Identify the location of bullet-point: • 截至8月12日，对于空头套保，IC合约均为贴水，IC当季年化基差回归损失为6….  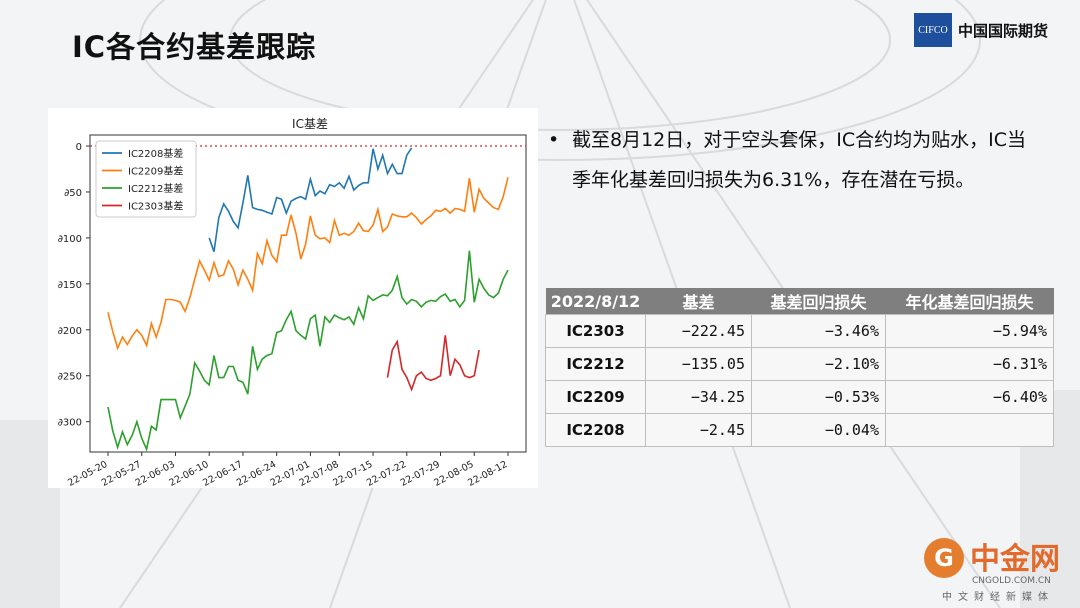
(788, 160).